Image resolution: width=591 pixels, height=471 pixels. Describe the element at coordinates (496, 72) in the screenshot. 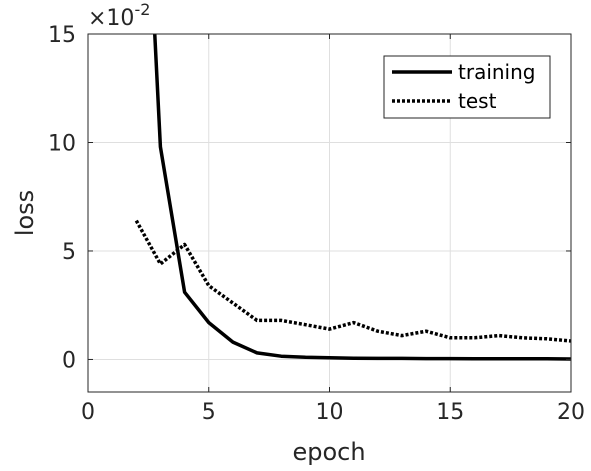

I see `legend-label-training: training` at that location.